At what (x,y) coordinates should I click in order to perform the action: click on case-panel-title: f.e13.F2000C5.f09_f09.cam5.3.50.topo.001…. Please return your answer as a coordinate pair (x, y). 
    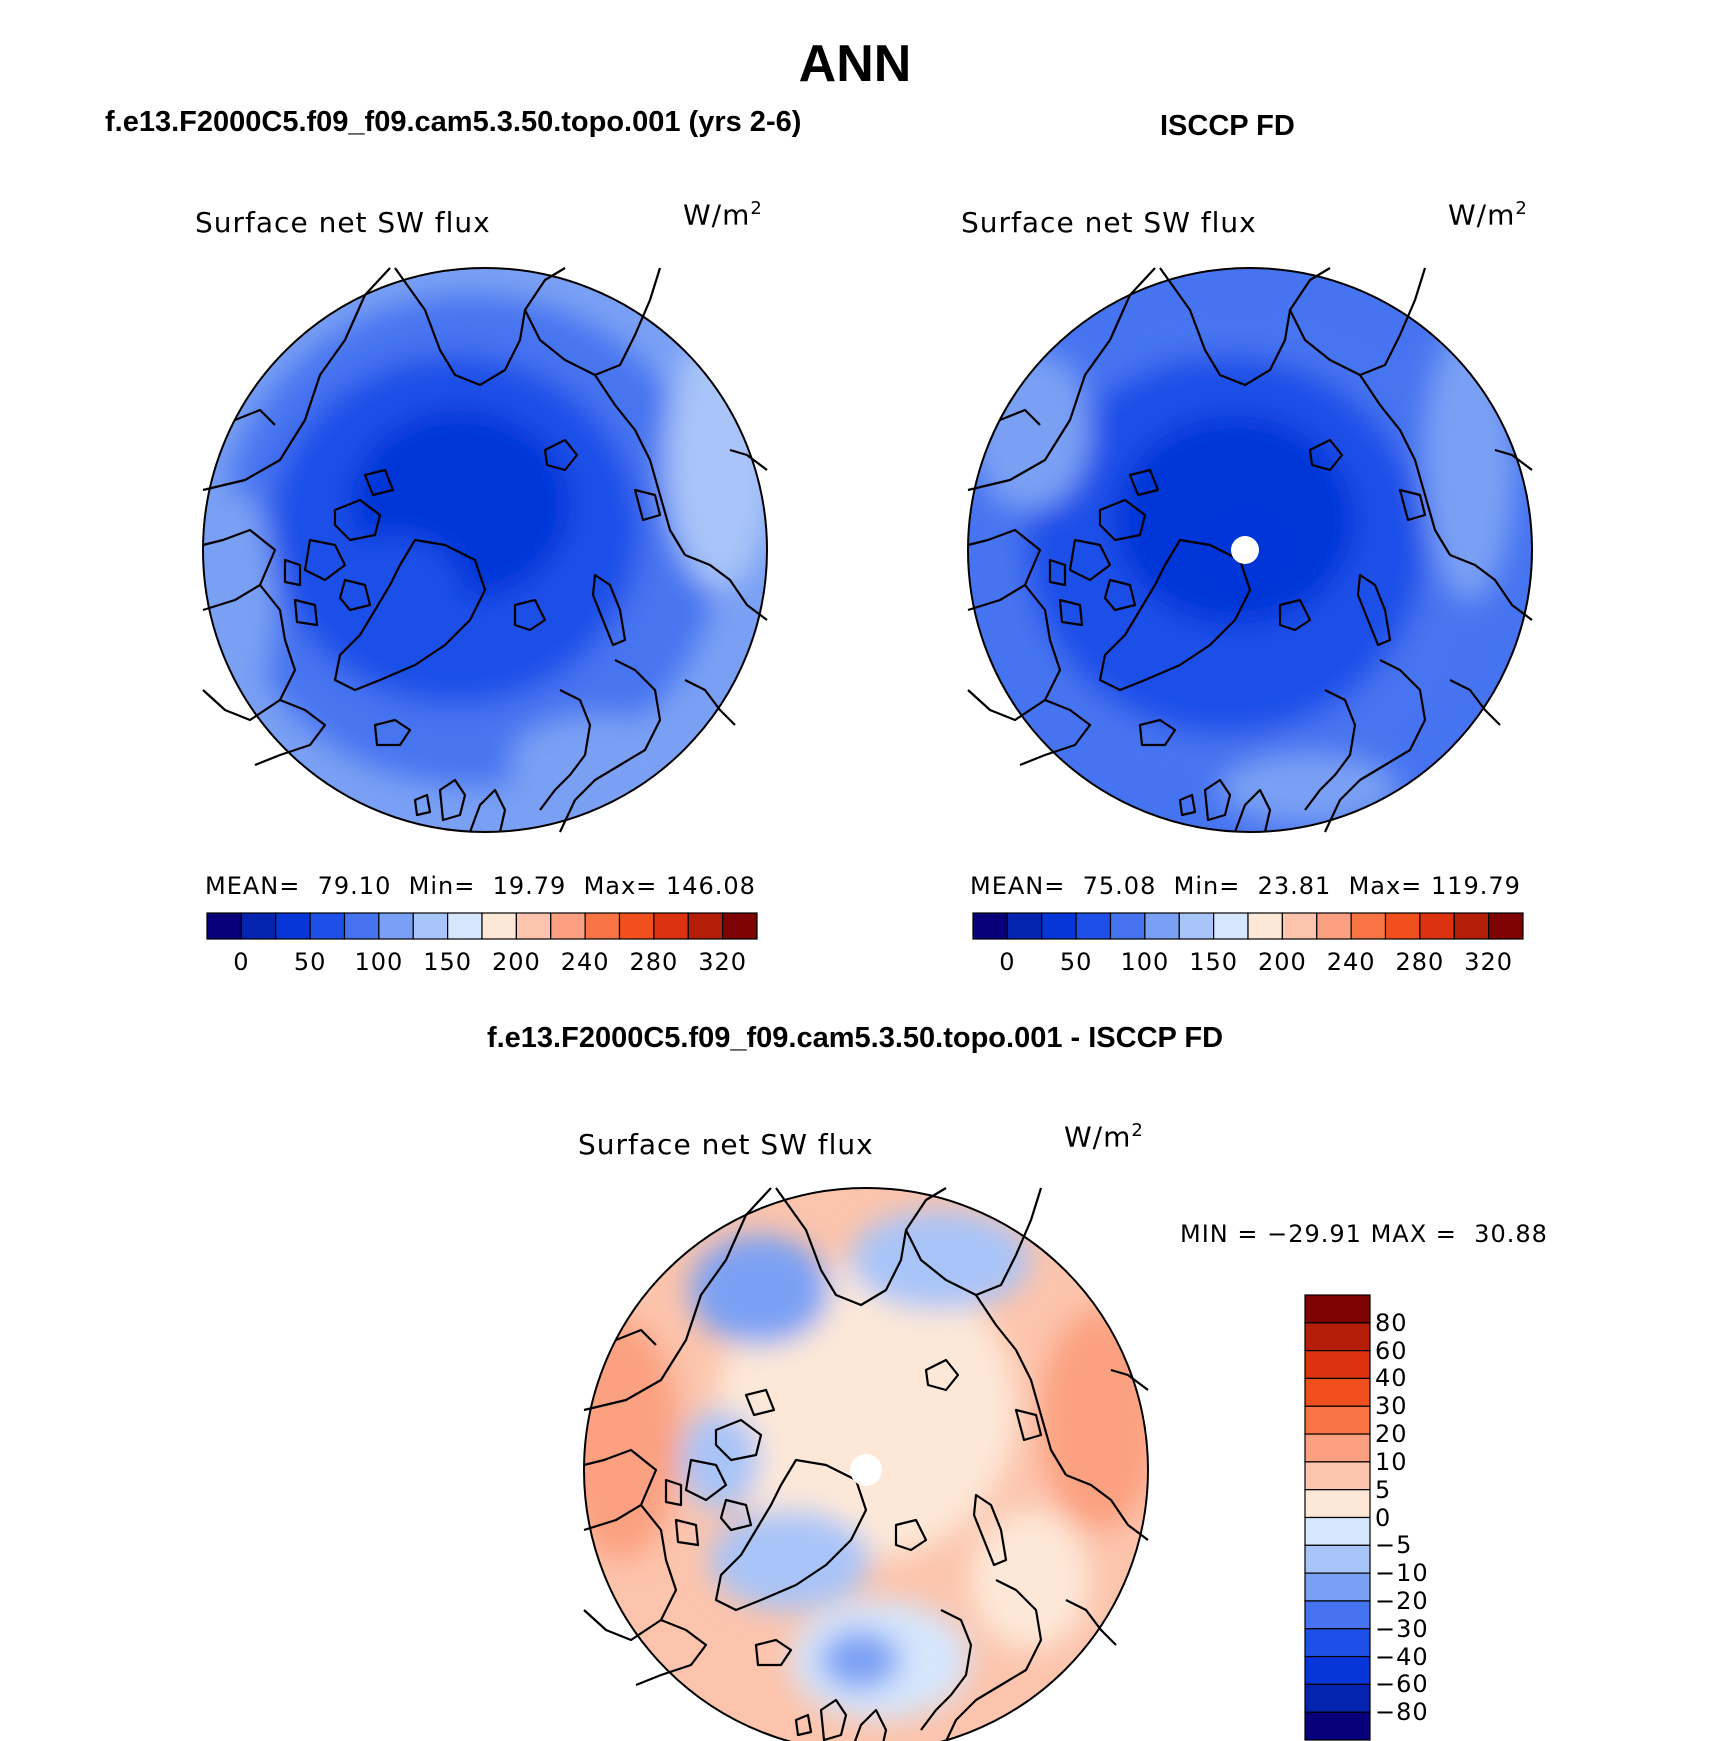
    Looking at the image, I should click on (453, 122).